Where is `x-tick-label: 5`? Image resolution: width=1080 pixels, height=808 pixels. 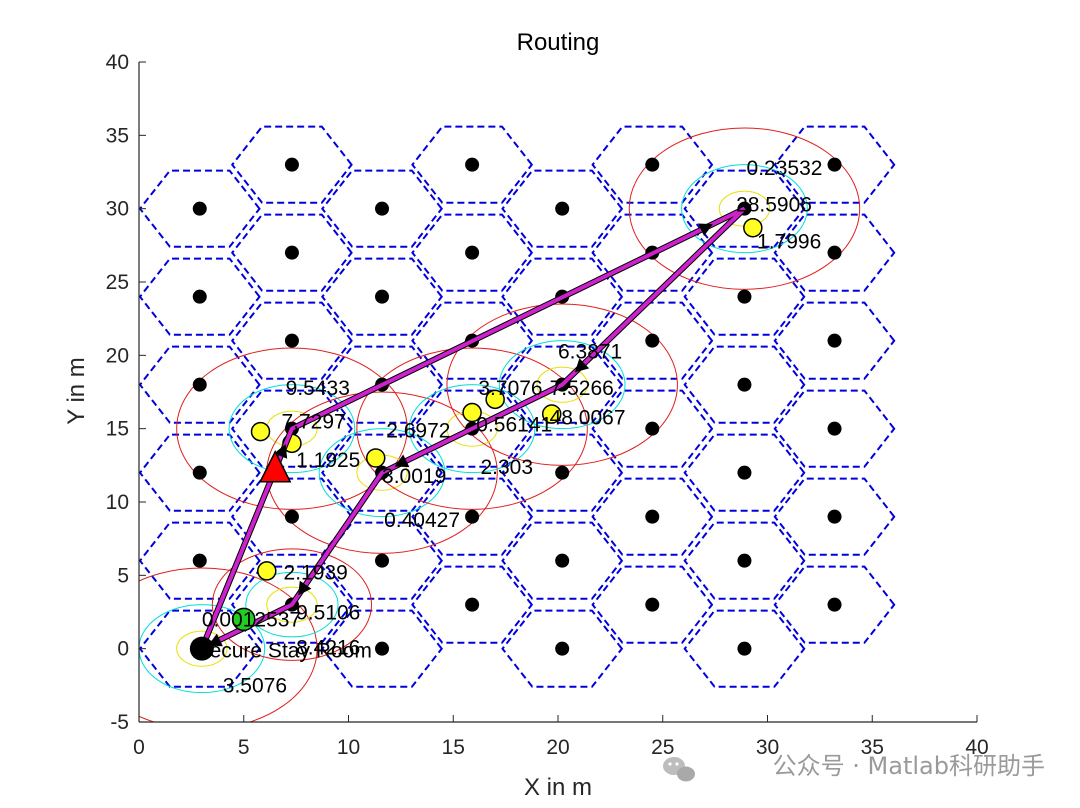
x-tick-label: 5 is located at coordinates (244, 747).